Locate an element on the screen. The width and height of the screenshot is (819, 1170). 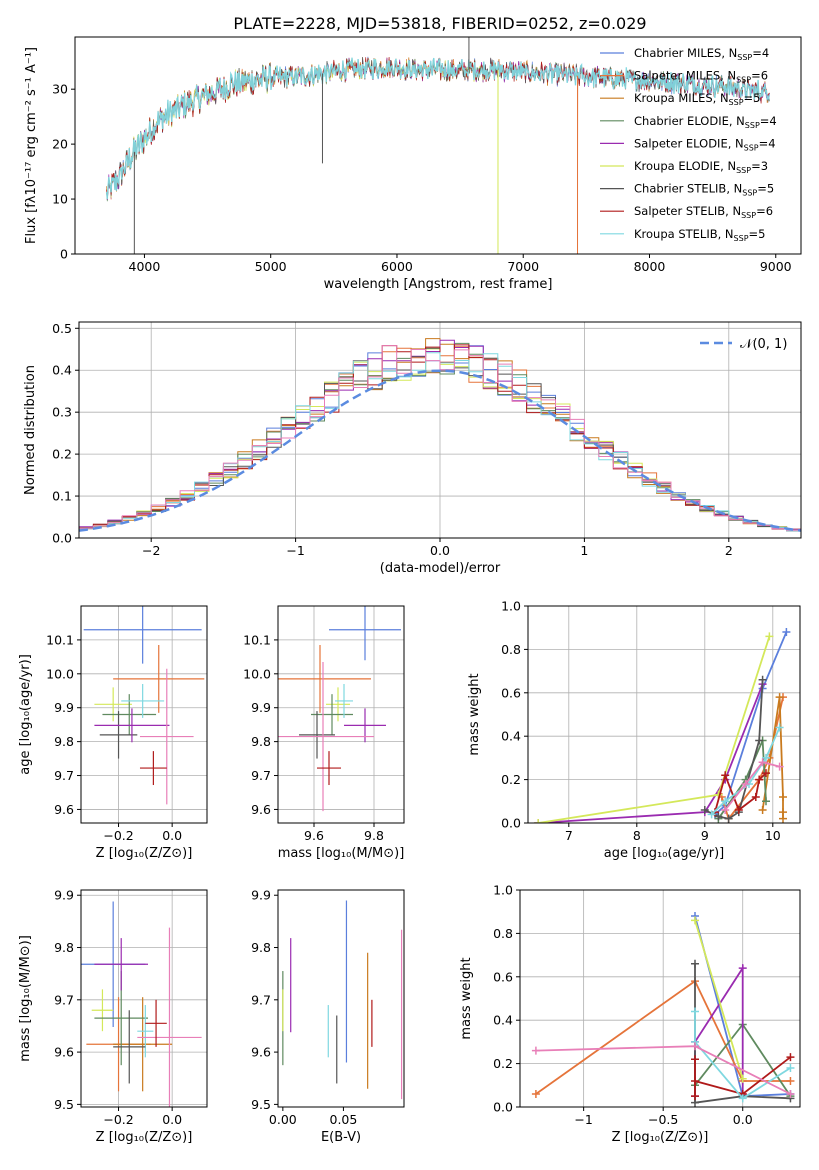
y-tick-label: 30 is located at coordinates (60, 89).